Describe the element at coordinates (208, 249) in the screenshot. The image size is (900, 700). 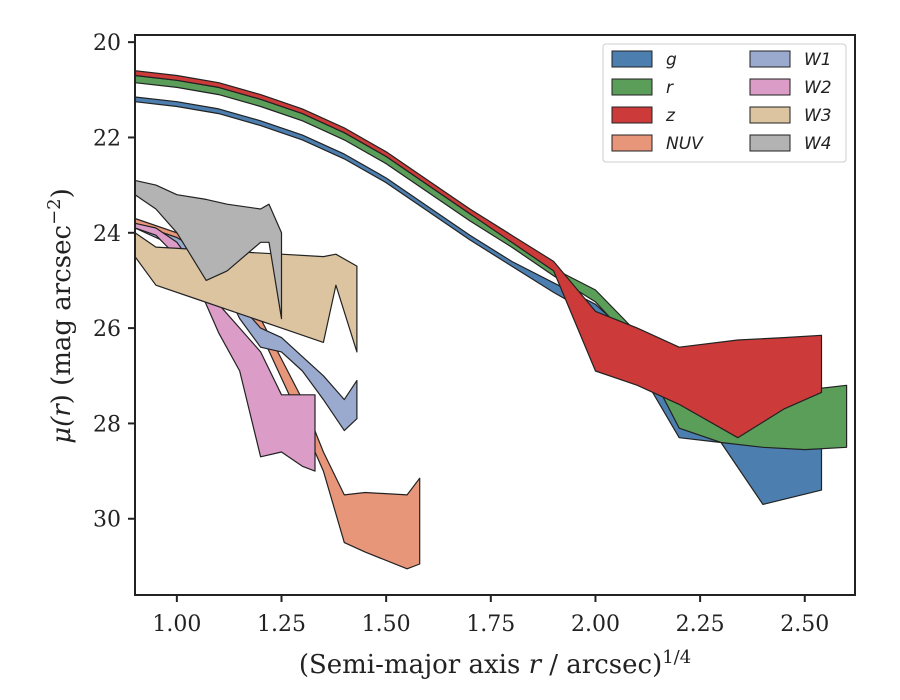
I see `series-band-W4` at that location.